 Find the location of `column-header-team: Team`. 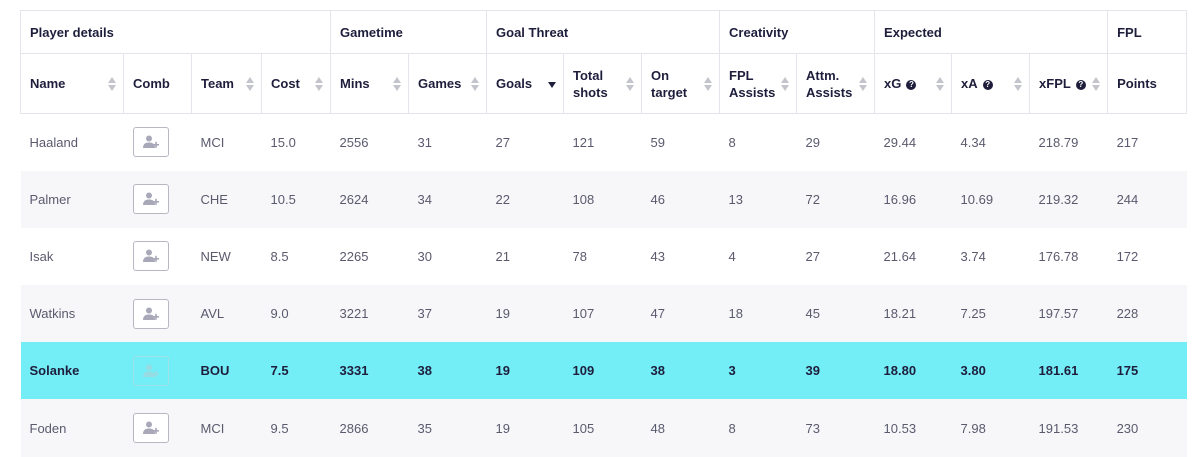

column-header-team: Team is located at coordinates (226, 83).